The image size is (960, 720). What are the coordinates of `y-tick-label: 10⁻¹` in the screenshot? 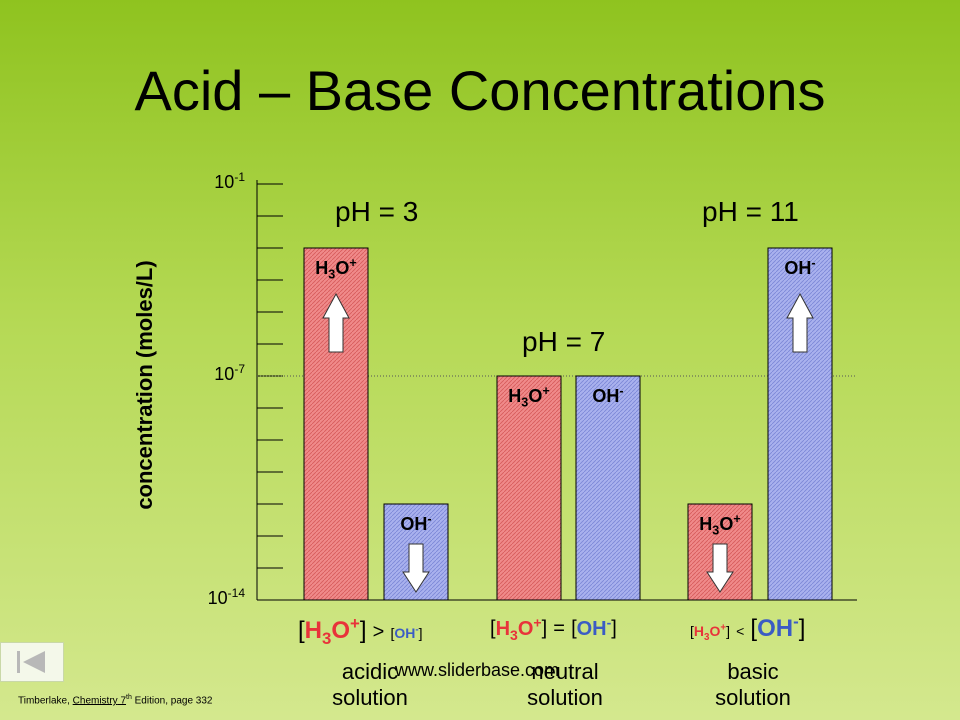 It's located at (229, 181).